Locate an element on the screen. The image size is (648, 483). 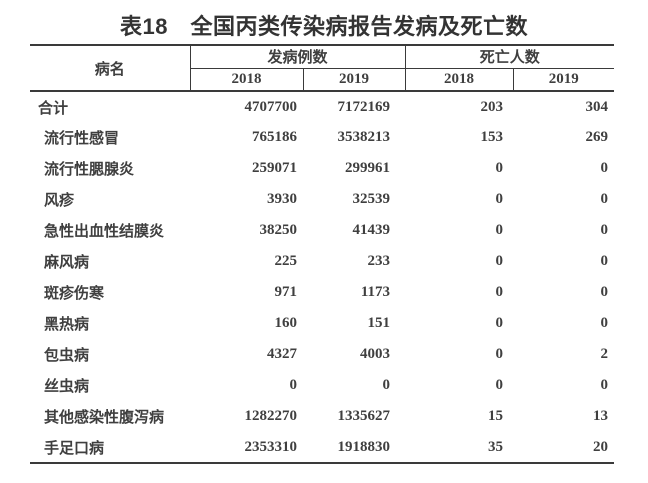
cases-2018-cell: 971 is located at coordinates (286, 292).